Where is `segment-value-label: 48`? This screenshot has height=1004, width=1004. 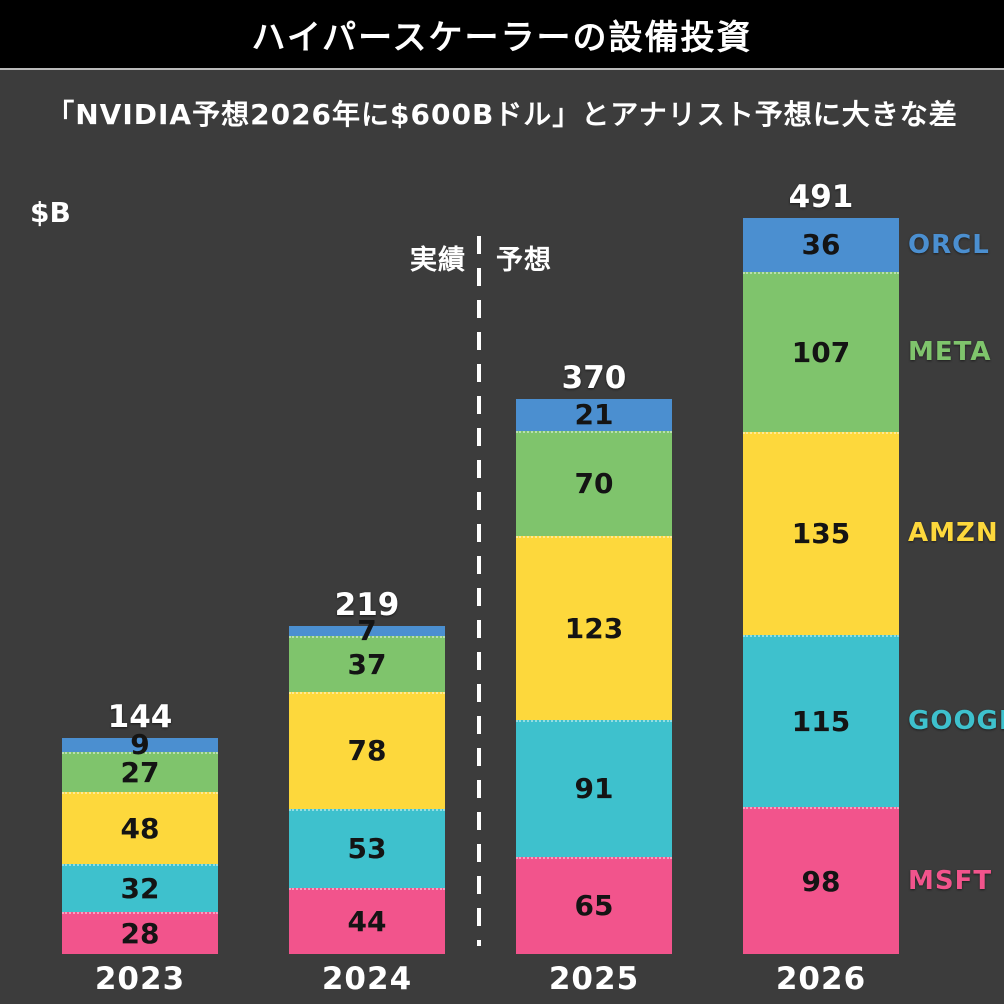
segment-value-label: 48 is located at coordinates (140, 828).